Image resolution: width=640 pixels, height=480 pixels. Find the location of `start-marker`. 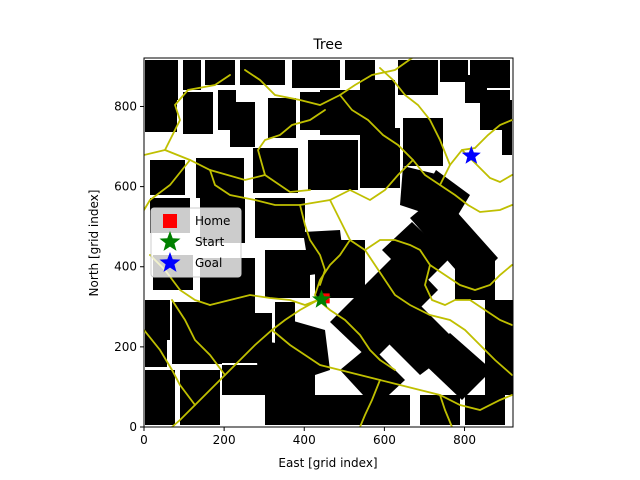

start-marker is located at coordinates (321, 298).